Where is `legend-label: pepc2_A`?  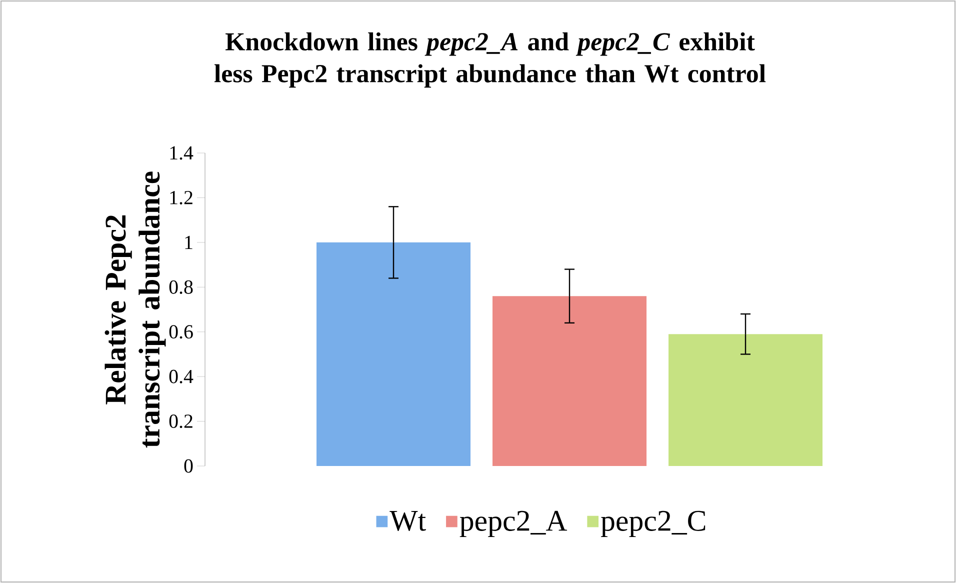
legend-label: pepc2_A is located at coordinates (514, 524).